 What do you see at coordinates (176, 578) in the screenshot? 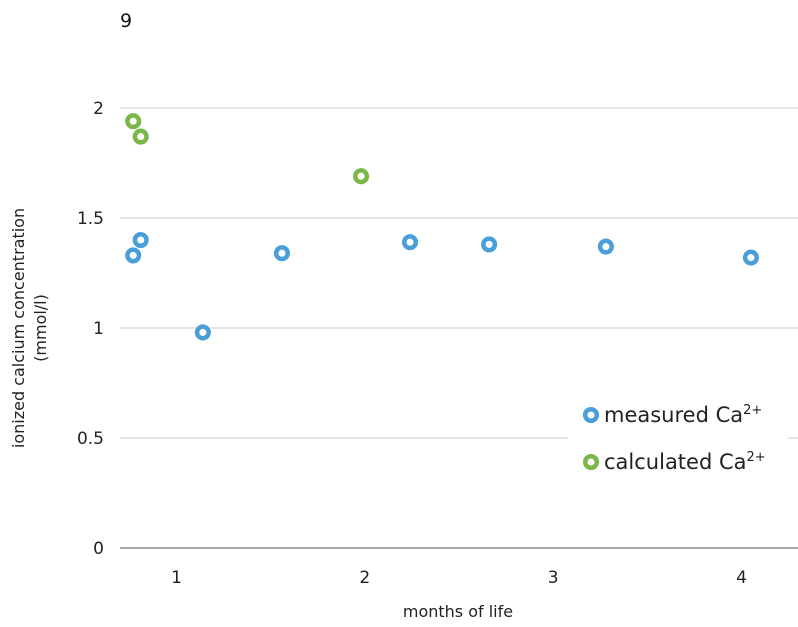
I see `x-tick-label: 1` at bounding box center [176, 578].